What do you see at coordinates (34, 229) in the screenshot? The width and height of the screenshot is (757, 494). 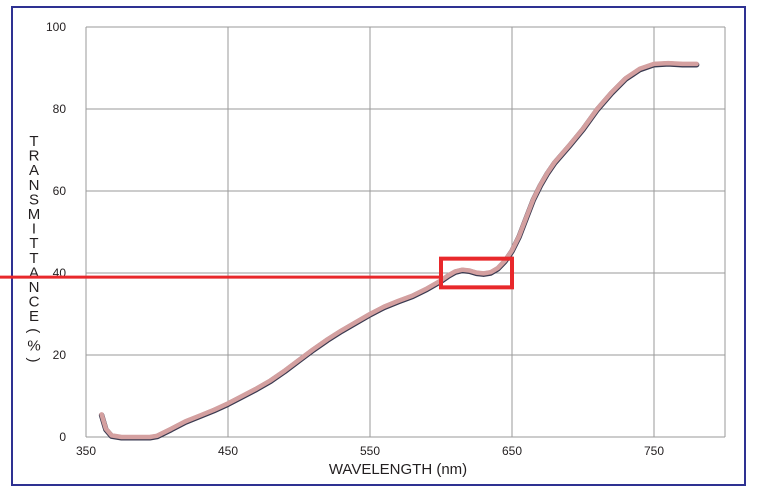 I see `y-axis-label-letter: I` at bounding box center [34, 229].